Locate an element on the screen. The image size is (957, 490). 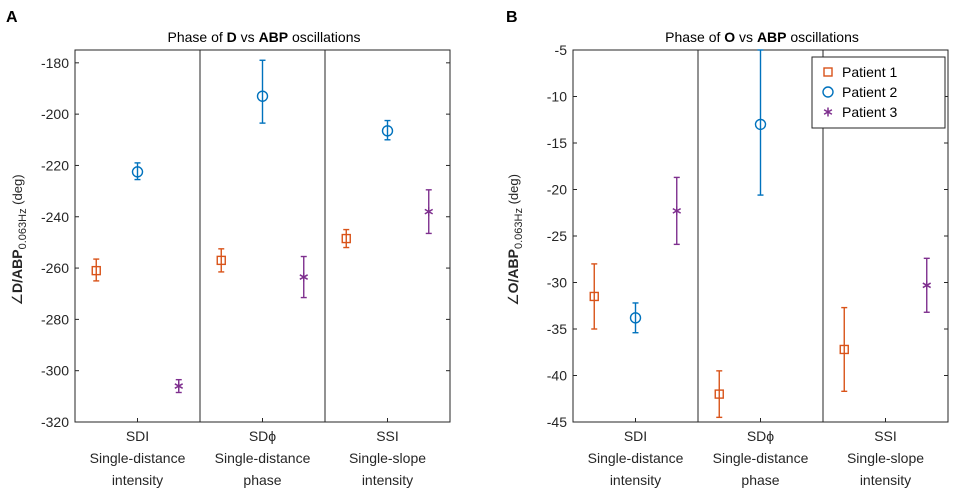
legend-label: Patient 2 is located at coordinates (869, 92).